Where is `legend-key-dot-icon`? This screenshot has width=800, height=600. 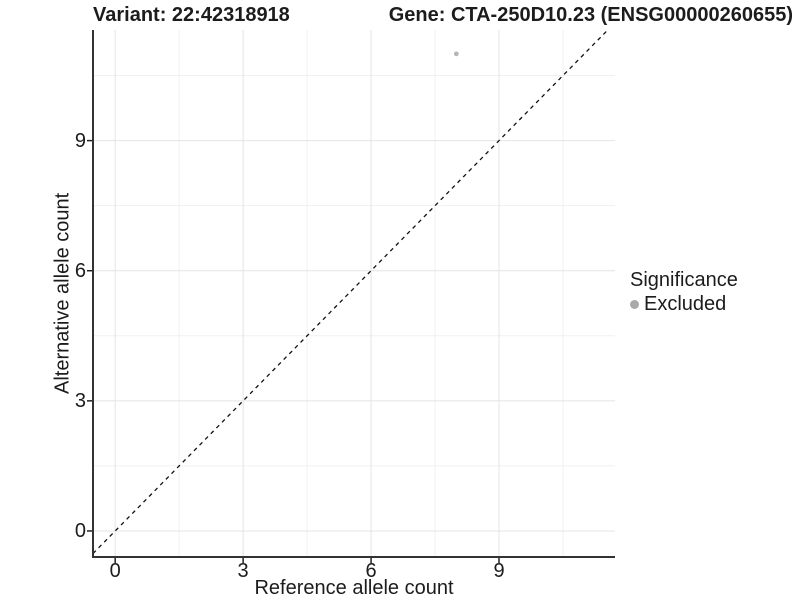
legend-key-dot-icon is located at coordinates (634, 304).